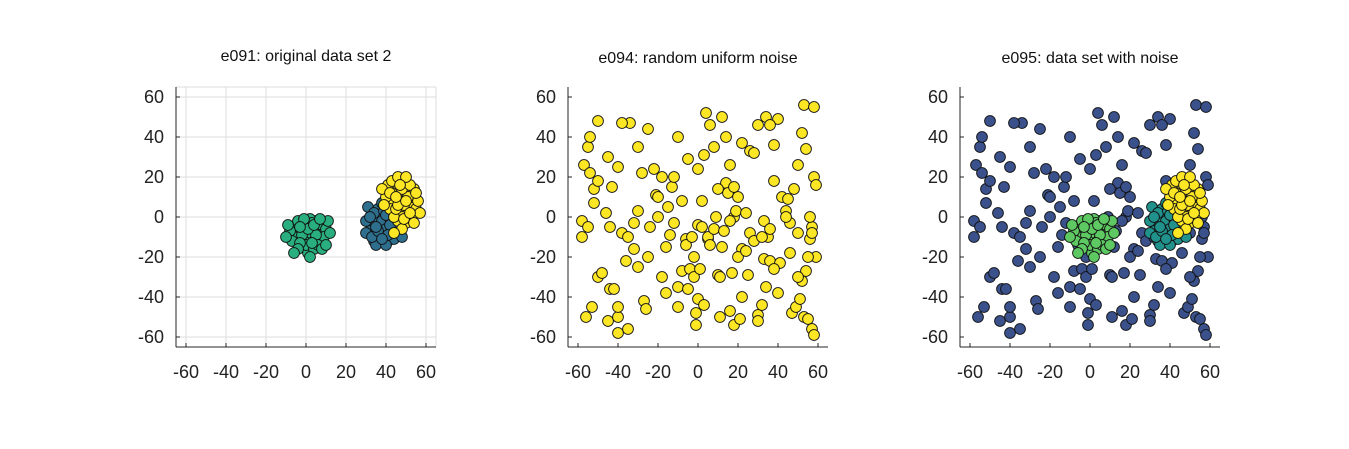 The height and width of the screenshot is (449, 1349). I want to click on x-tick-label: -40, so click(618, 372).